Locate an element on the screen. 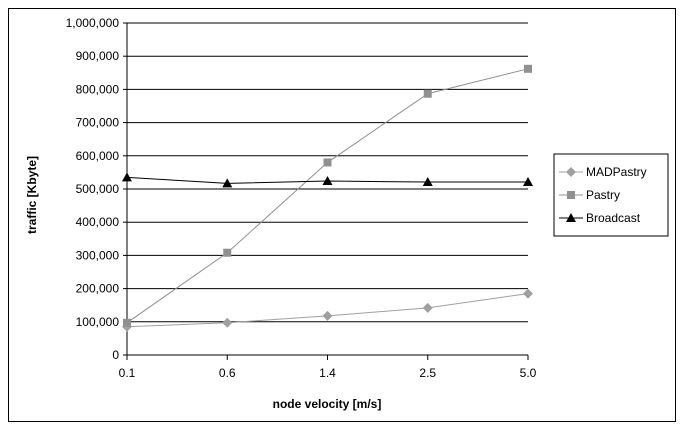  y-tick-label: 600,000 is located at coordinates (98, 156).